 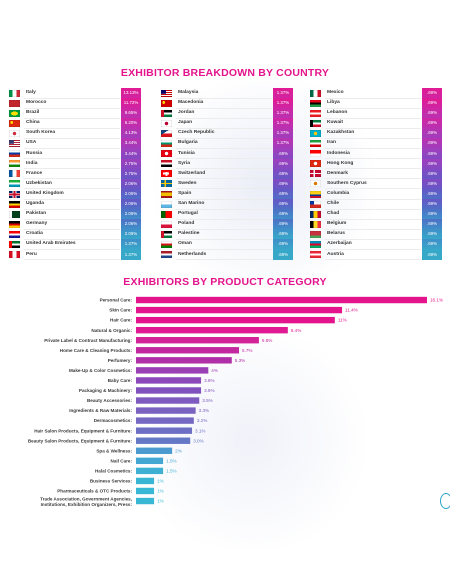 I want to click on country-name: Italy, so click(x=31, y=92).